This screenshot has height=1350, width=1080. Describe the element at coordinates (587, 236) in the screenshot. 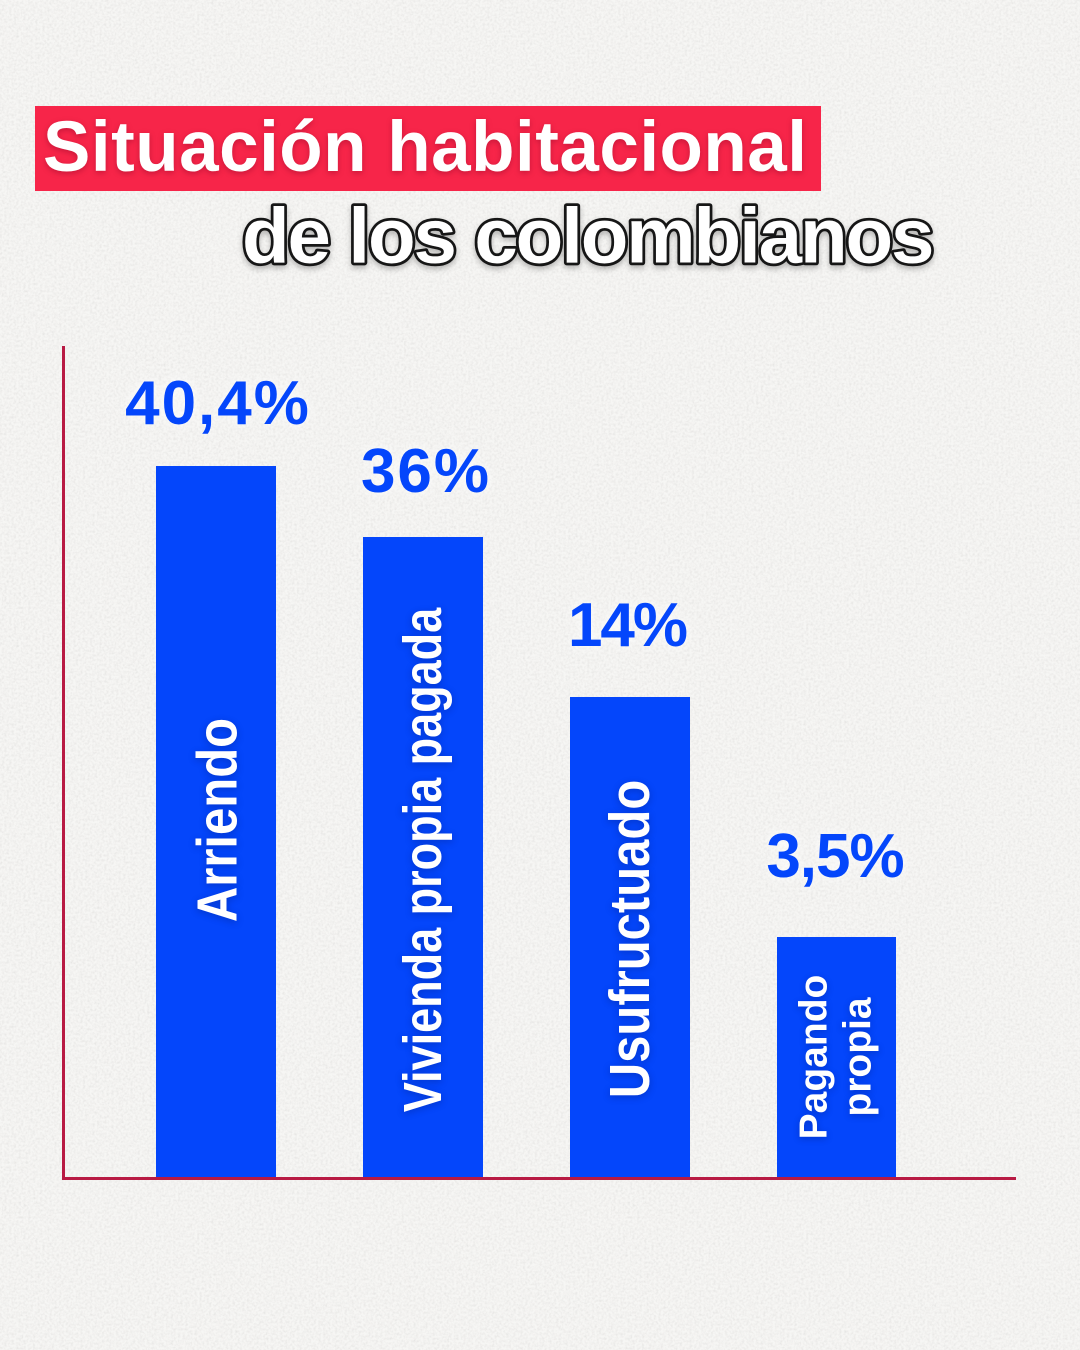

I see `svg-text: de los colombianos` at that location.